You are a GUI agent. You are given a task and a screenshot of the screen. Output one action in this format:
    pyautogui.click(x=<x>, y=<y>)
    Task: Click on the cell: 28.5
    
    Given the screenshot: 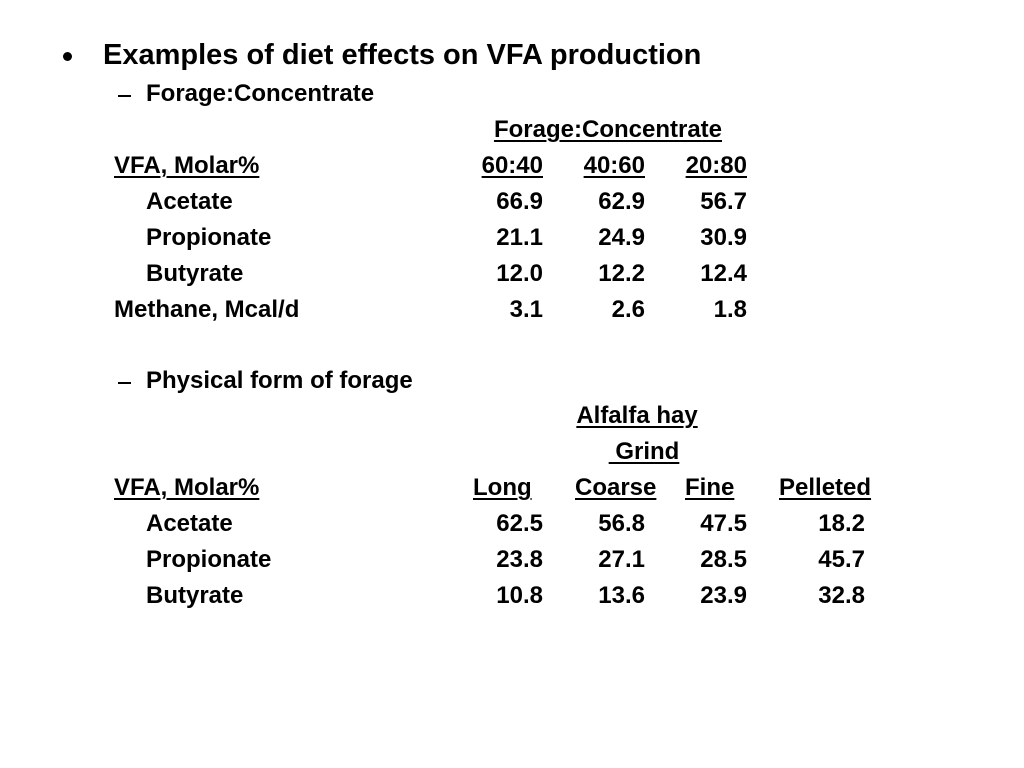 What is the action you would take?
    pyautogui.click(x=723, y=559)
    